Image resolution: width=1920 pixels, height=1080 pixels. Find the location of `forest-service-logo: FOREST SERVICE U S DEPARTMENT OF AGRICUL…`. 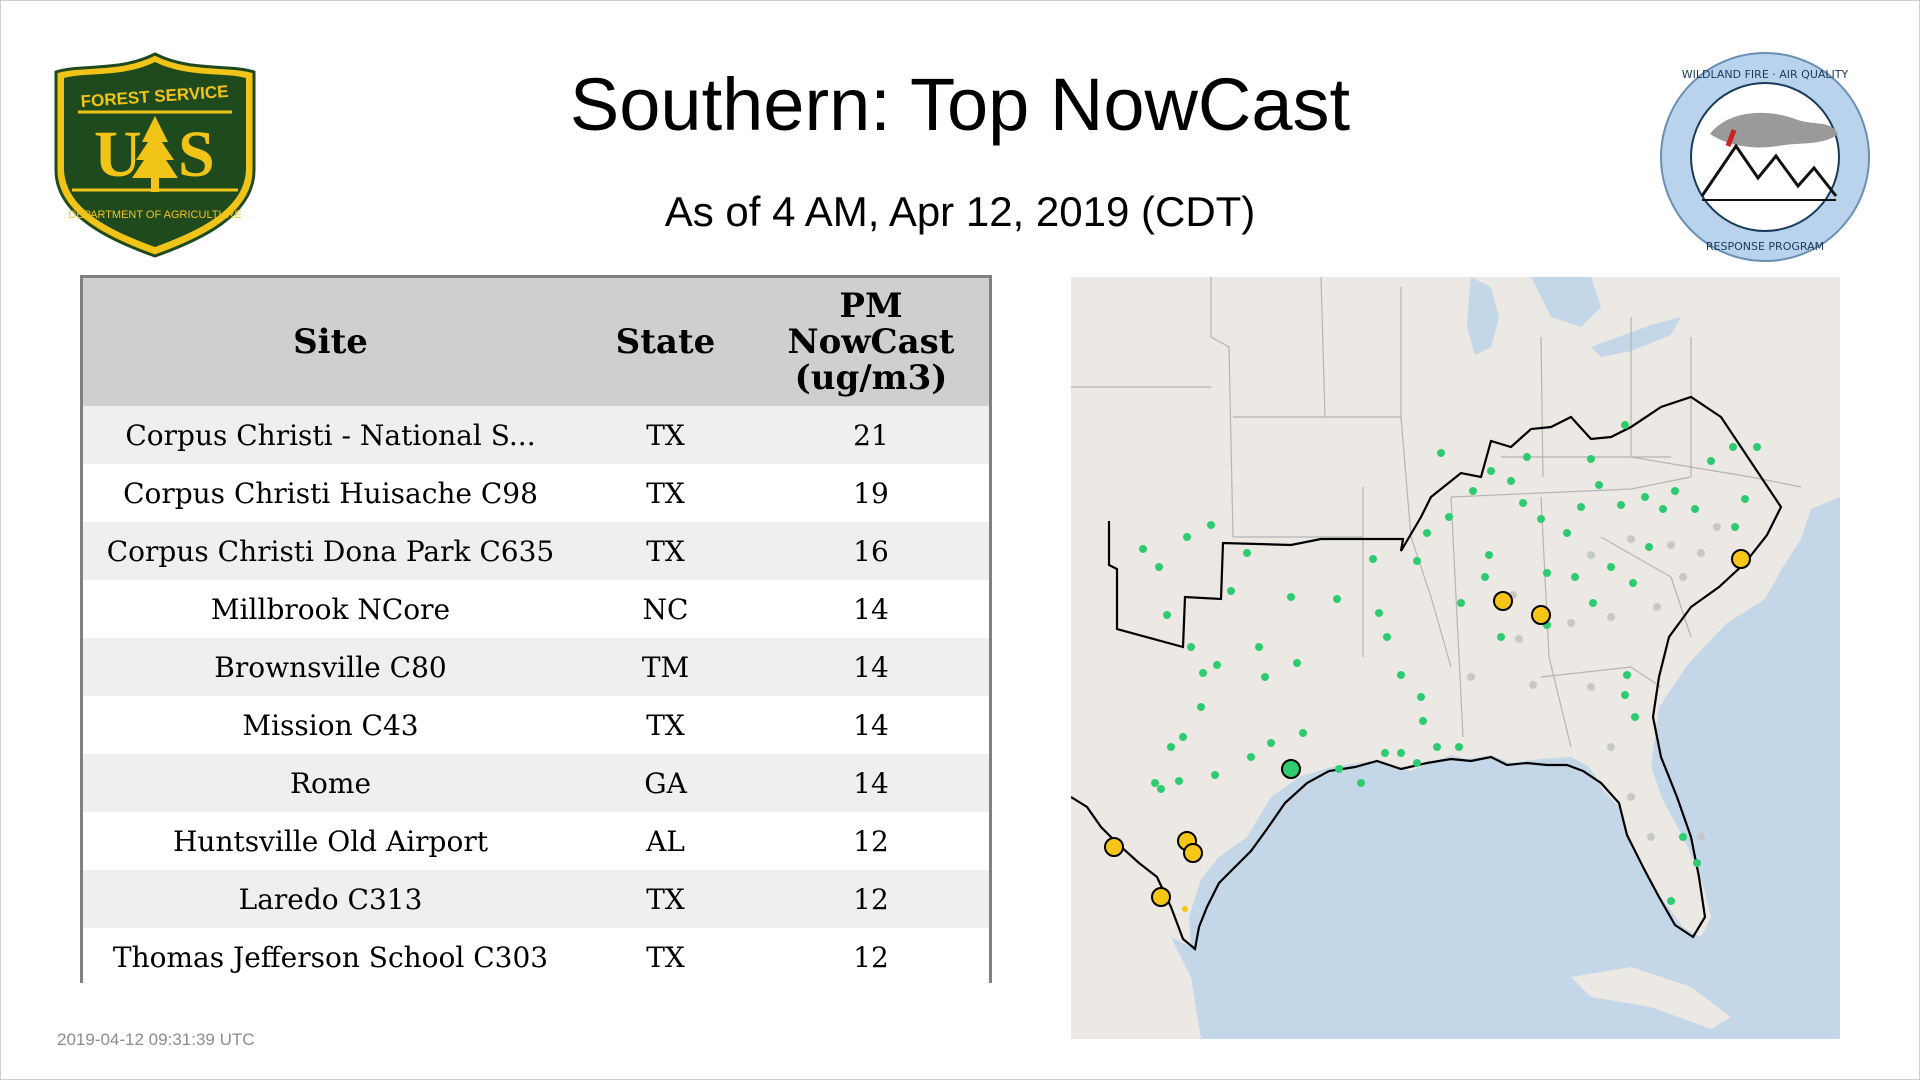

forest-service-logo: FOREST SERVICE U S DEPARTMENT OF AGRICUL… is located at coordinates (155, 155).